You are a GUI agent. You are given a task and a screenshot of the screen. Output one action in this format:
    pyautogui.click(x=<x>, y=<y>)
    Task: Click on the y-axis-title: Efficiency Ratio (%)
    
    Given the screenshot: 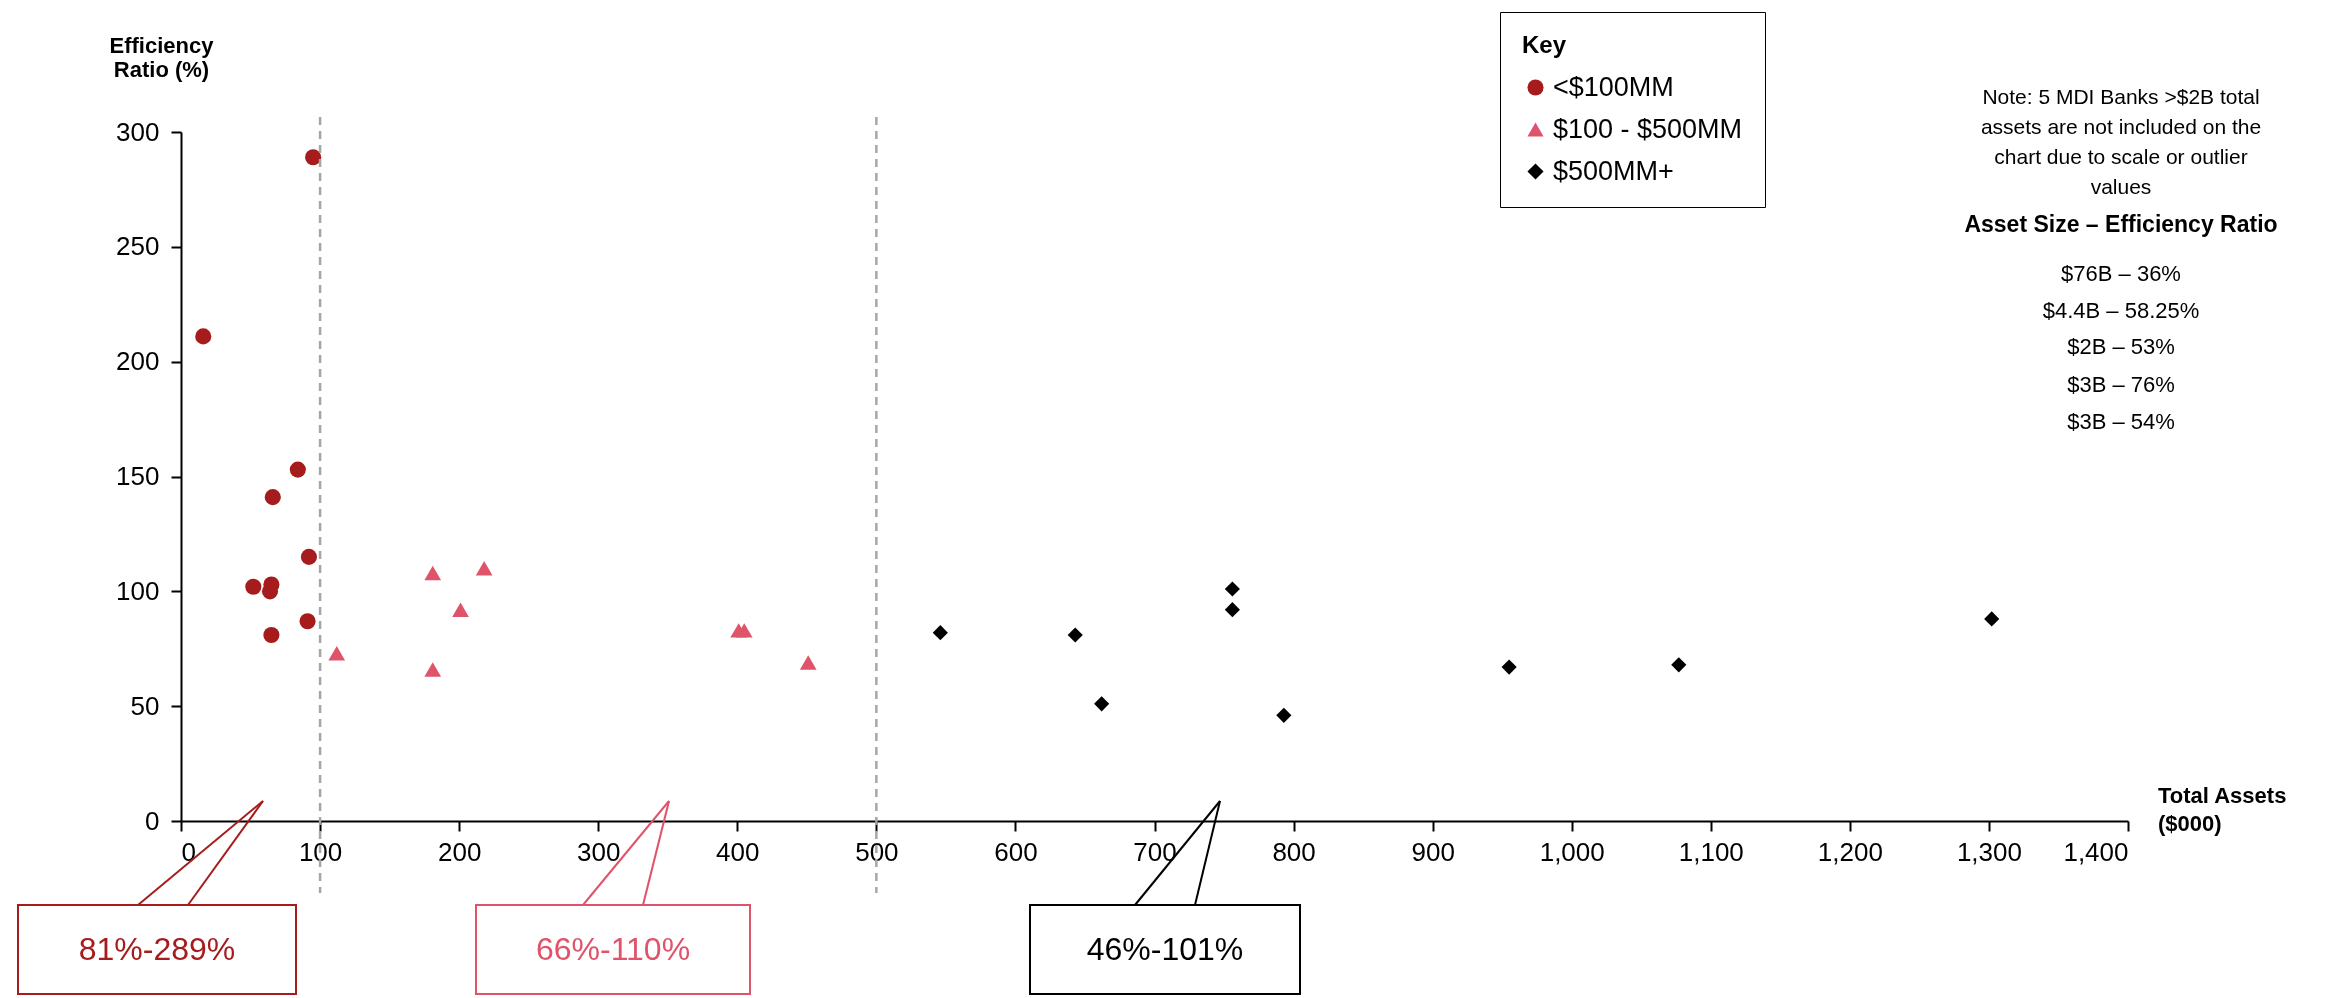 What is the action you would take?
    pyautogui.click(x=162, y=57)
    